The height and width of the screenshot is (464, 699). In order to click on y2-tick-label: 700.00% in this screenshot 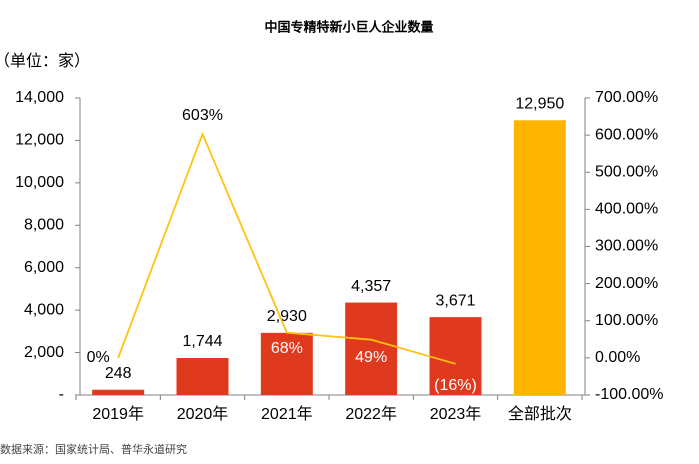, I will do `click(626, 97)`.